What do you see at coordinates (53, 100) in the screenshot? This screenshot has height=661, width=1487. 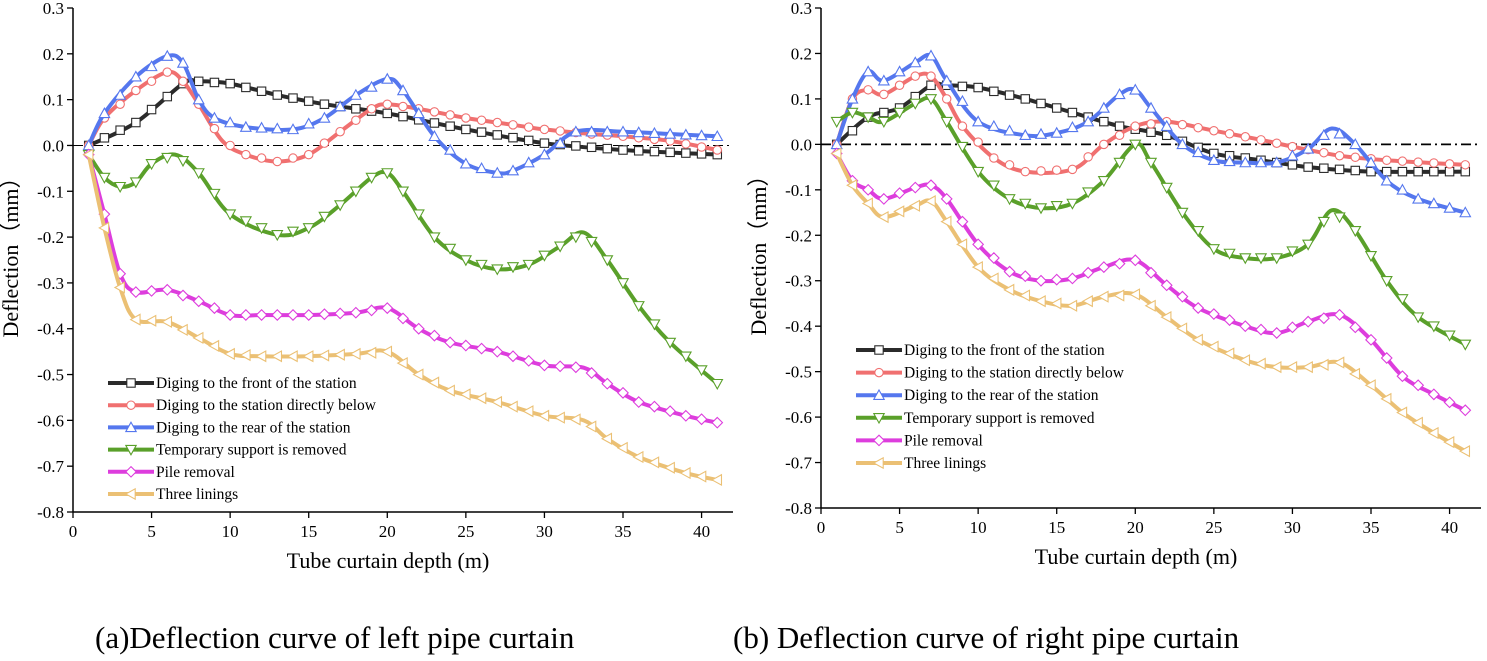 I see `y-tick-label: 0.1` at bounding box center [53, 100].